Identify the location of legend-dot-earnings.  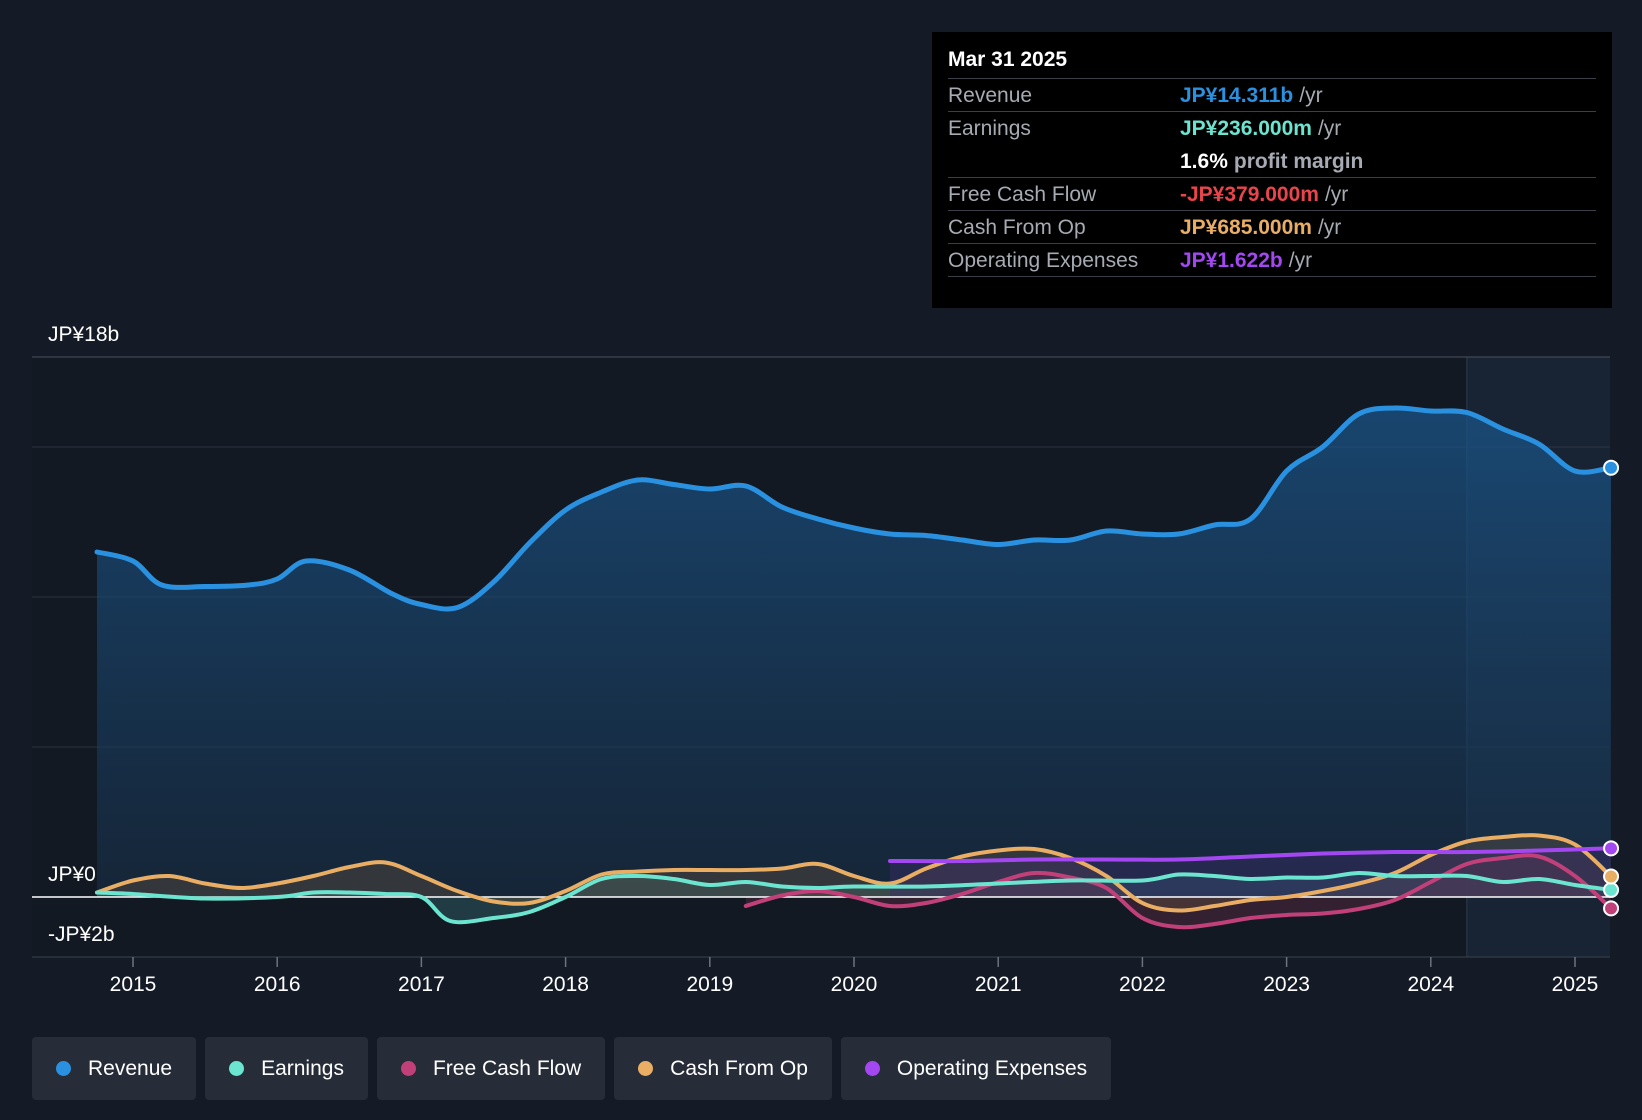
(237, 1068).